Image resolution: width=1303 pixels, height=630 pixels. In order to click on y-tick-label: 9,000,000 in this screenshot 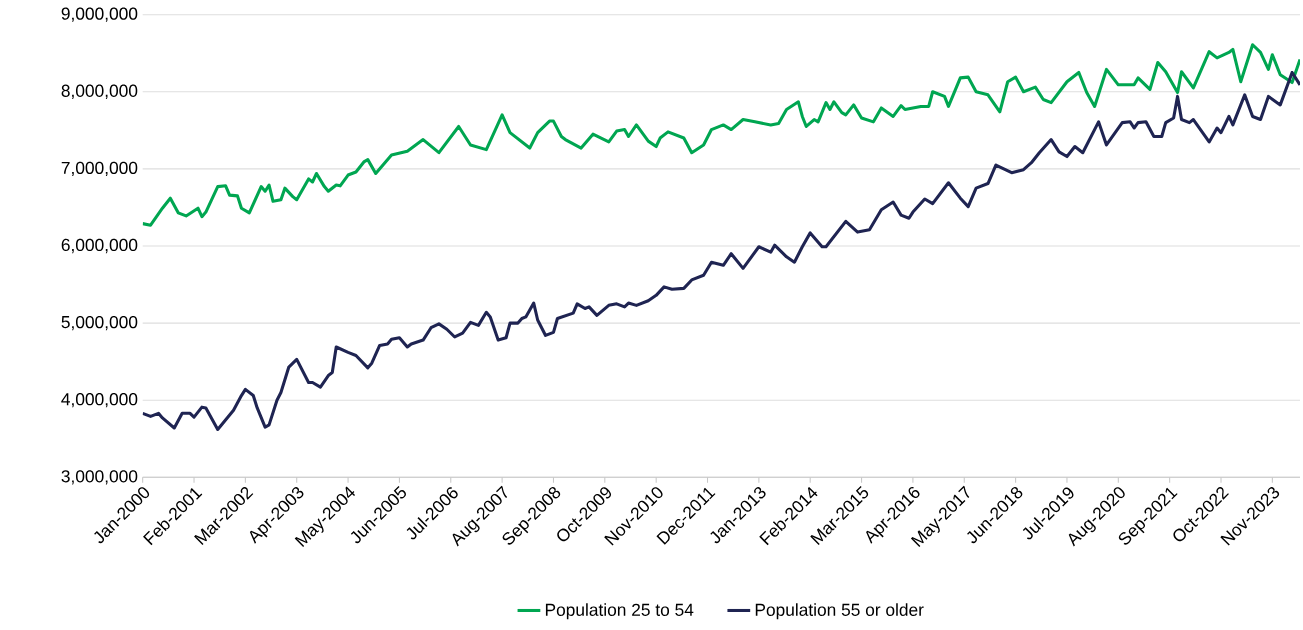, I will do `click(99, 14)`.